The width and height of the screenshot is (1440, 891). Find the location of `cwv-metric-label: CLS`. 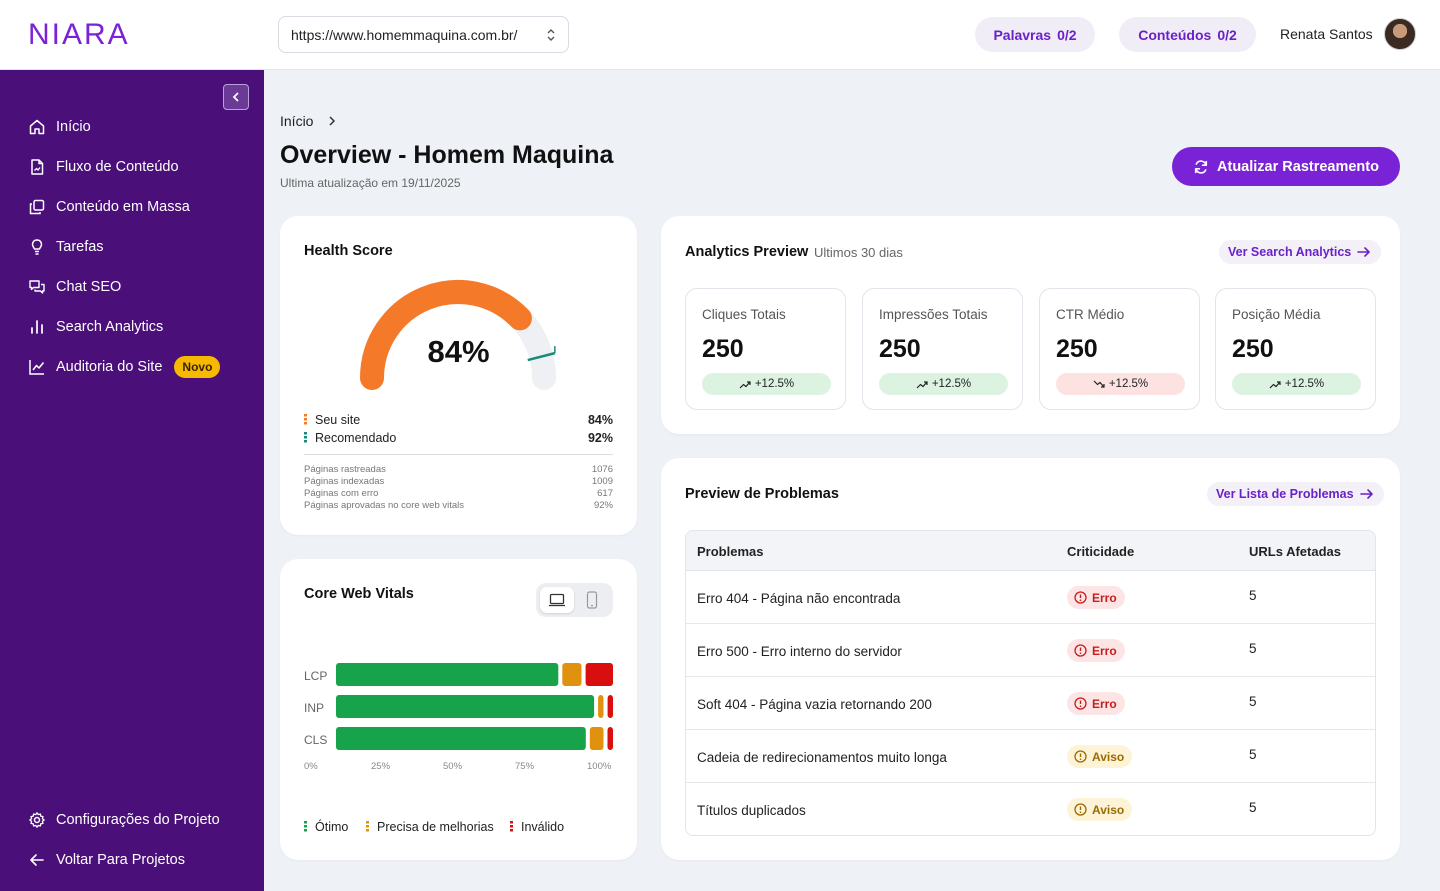

cwv-metric-label: CLS is located at coordinates (316, 740).